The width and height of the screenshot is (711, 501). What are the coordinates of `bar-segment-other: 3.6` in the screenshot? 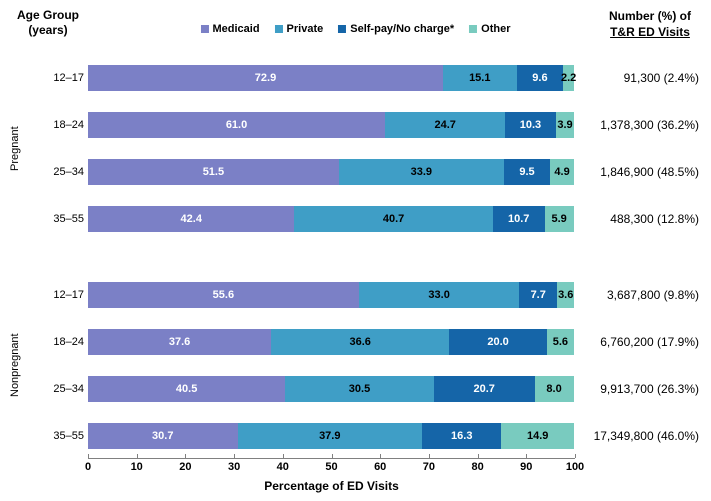 It's located at (565, 295).